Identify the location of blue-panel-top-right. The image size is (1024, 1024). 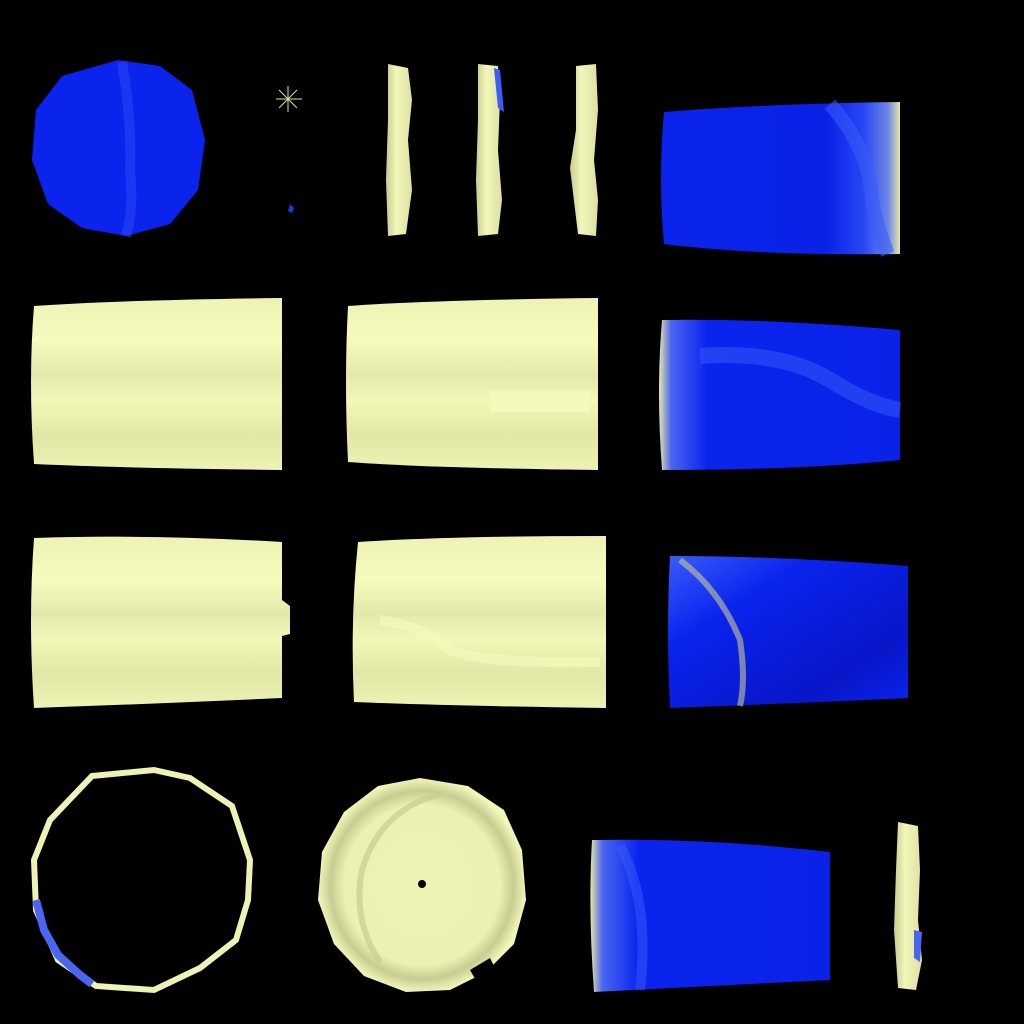
(780, 178).